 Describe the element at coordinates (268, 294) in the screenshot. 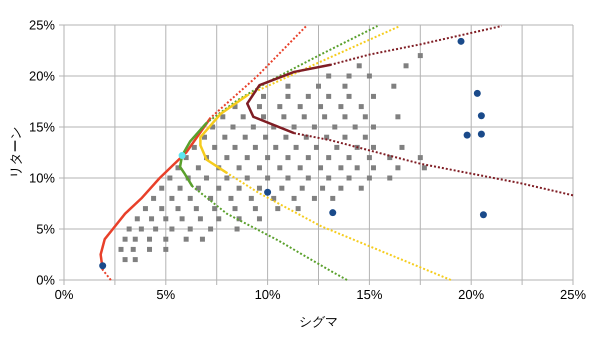

I see `x-tick-label: 10%` at that location.